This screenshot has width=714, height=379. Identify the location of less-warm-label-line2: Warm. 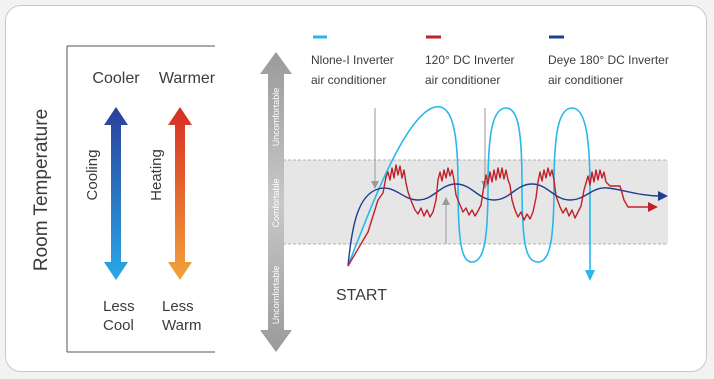
(181, 325).